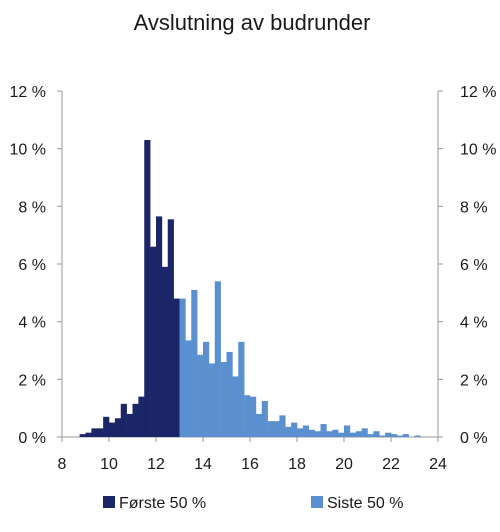  I want to click on y-tick-label-right: 4 %, so click(474, 323).